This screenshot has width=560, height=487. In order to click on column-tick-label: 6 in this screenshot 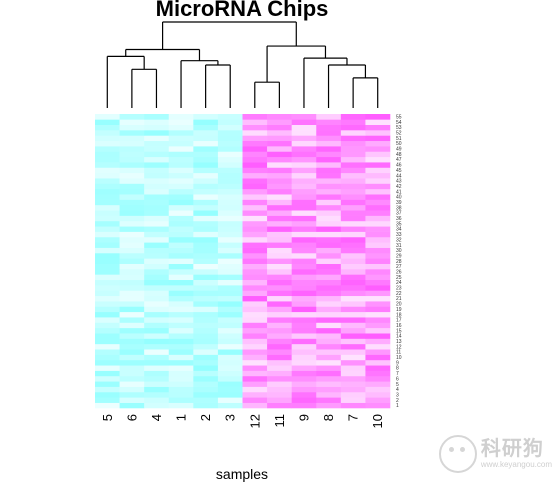, I will do `click(131, 417)`.